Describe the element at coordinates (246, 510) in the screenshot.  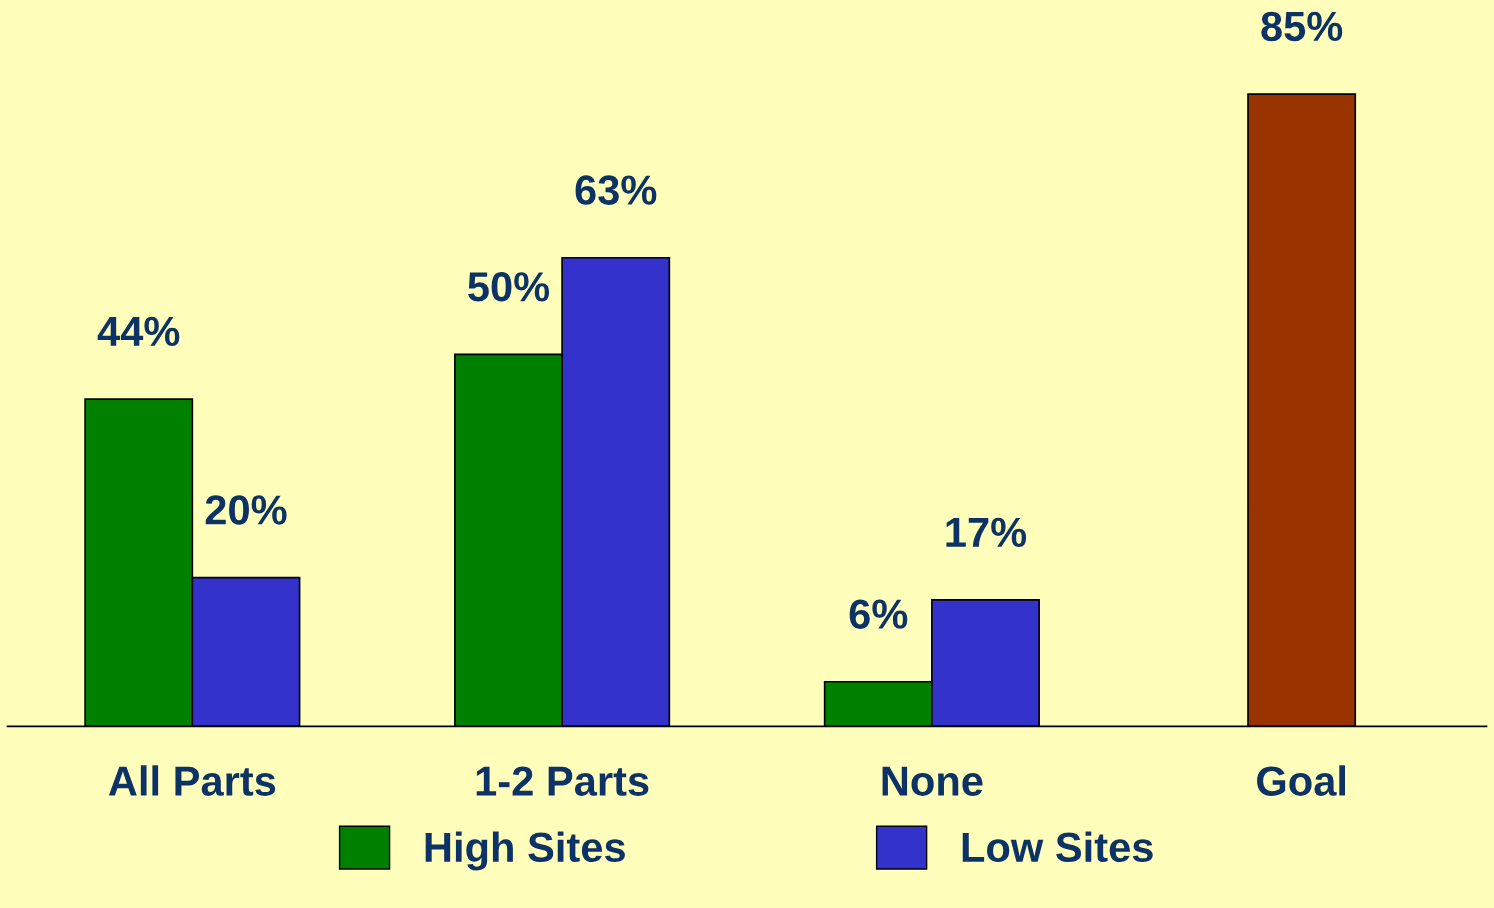
I see `data-label: 20%` at that location.